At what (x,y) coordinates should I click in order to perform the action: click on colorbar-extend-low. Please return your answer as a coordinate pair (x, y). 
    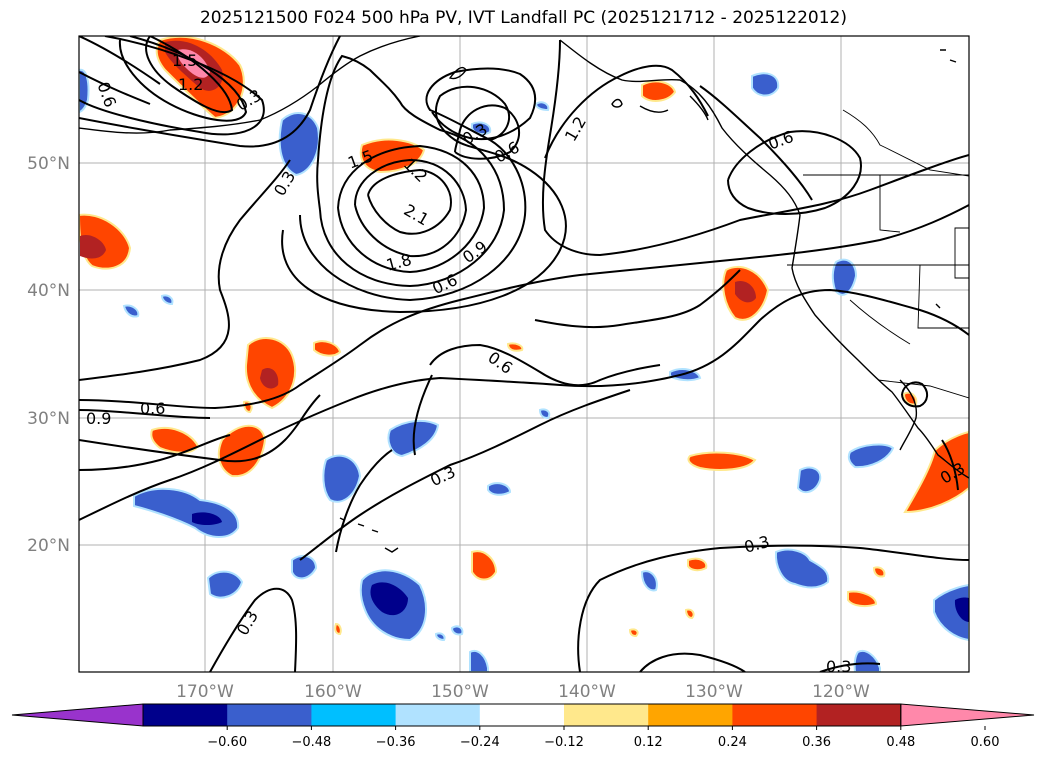
    Looking at the image, I should click on (77, 715).